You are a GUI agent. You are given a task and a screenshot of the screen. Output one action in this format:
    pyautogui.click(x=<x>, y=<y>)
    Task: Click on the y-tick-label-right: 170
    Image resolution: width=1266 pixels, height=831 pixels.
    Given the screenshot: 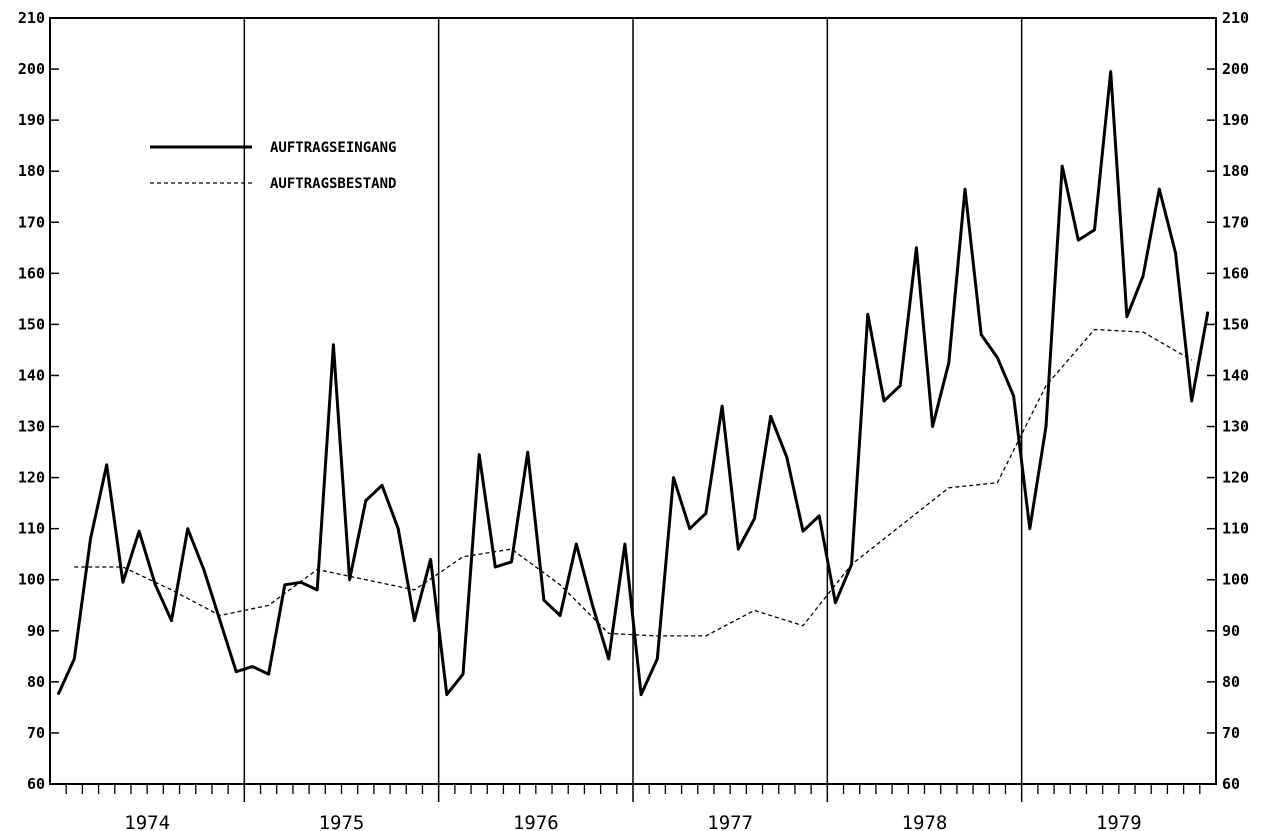 What is the action you would take?
    pyautogui.click(x=1235, y=222)
    